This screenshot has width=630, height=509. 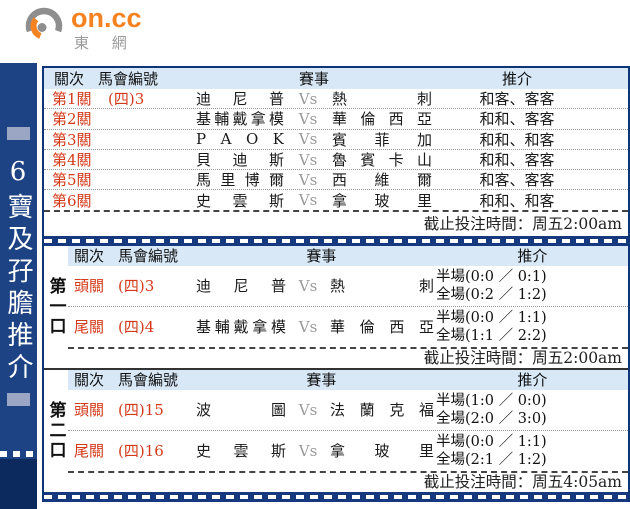 I want to click on sidebar-bottom-section, so click(x=18, y=484).